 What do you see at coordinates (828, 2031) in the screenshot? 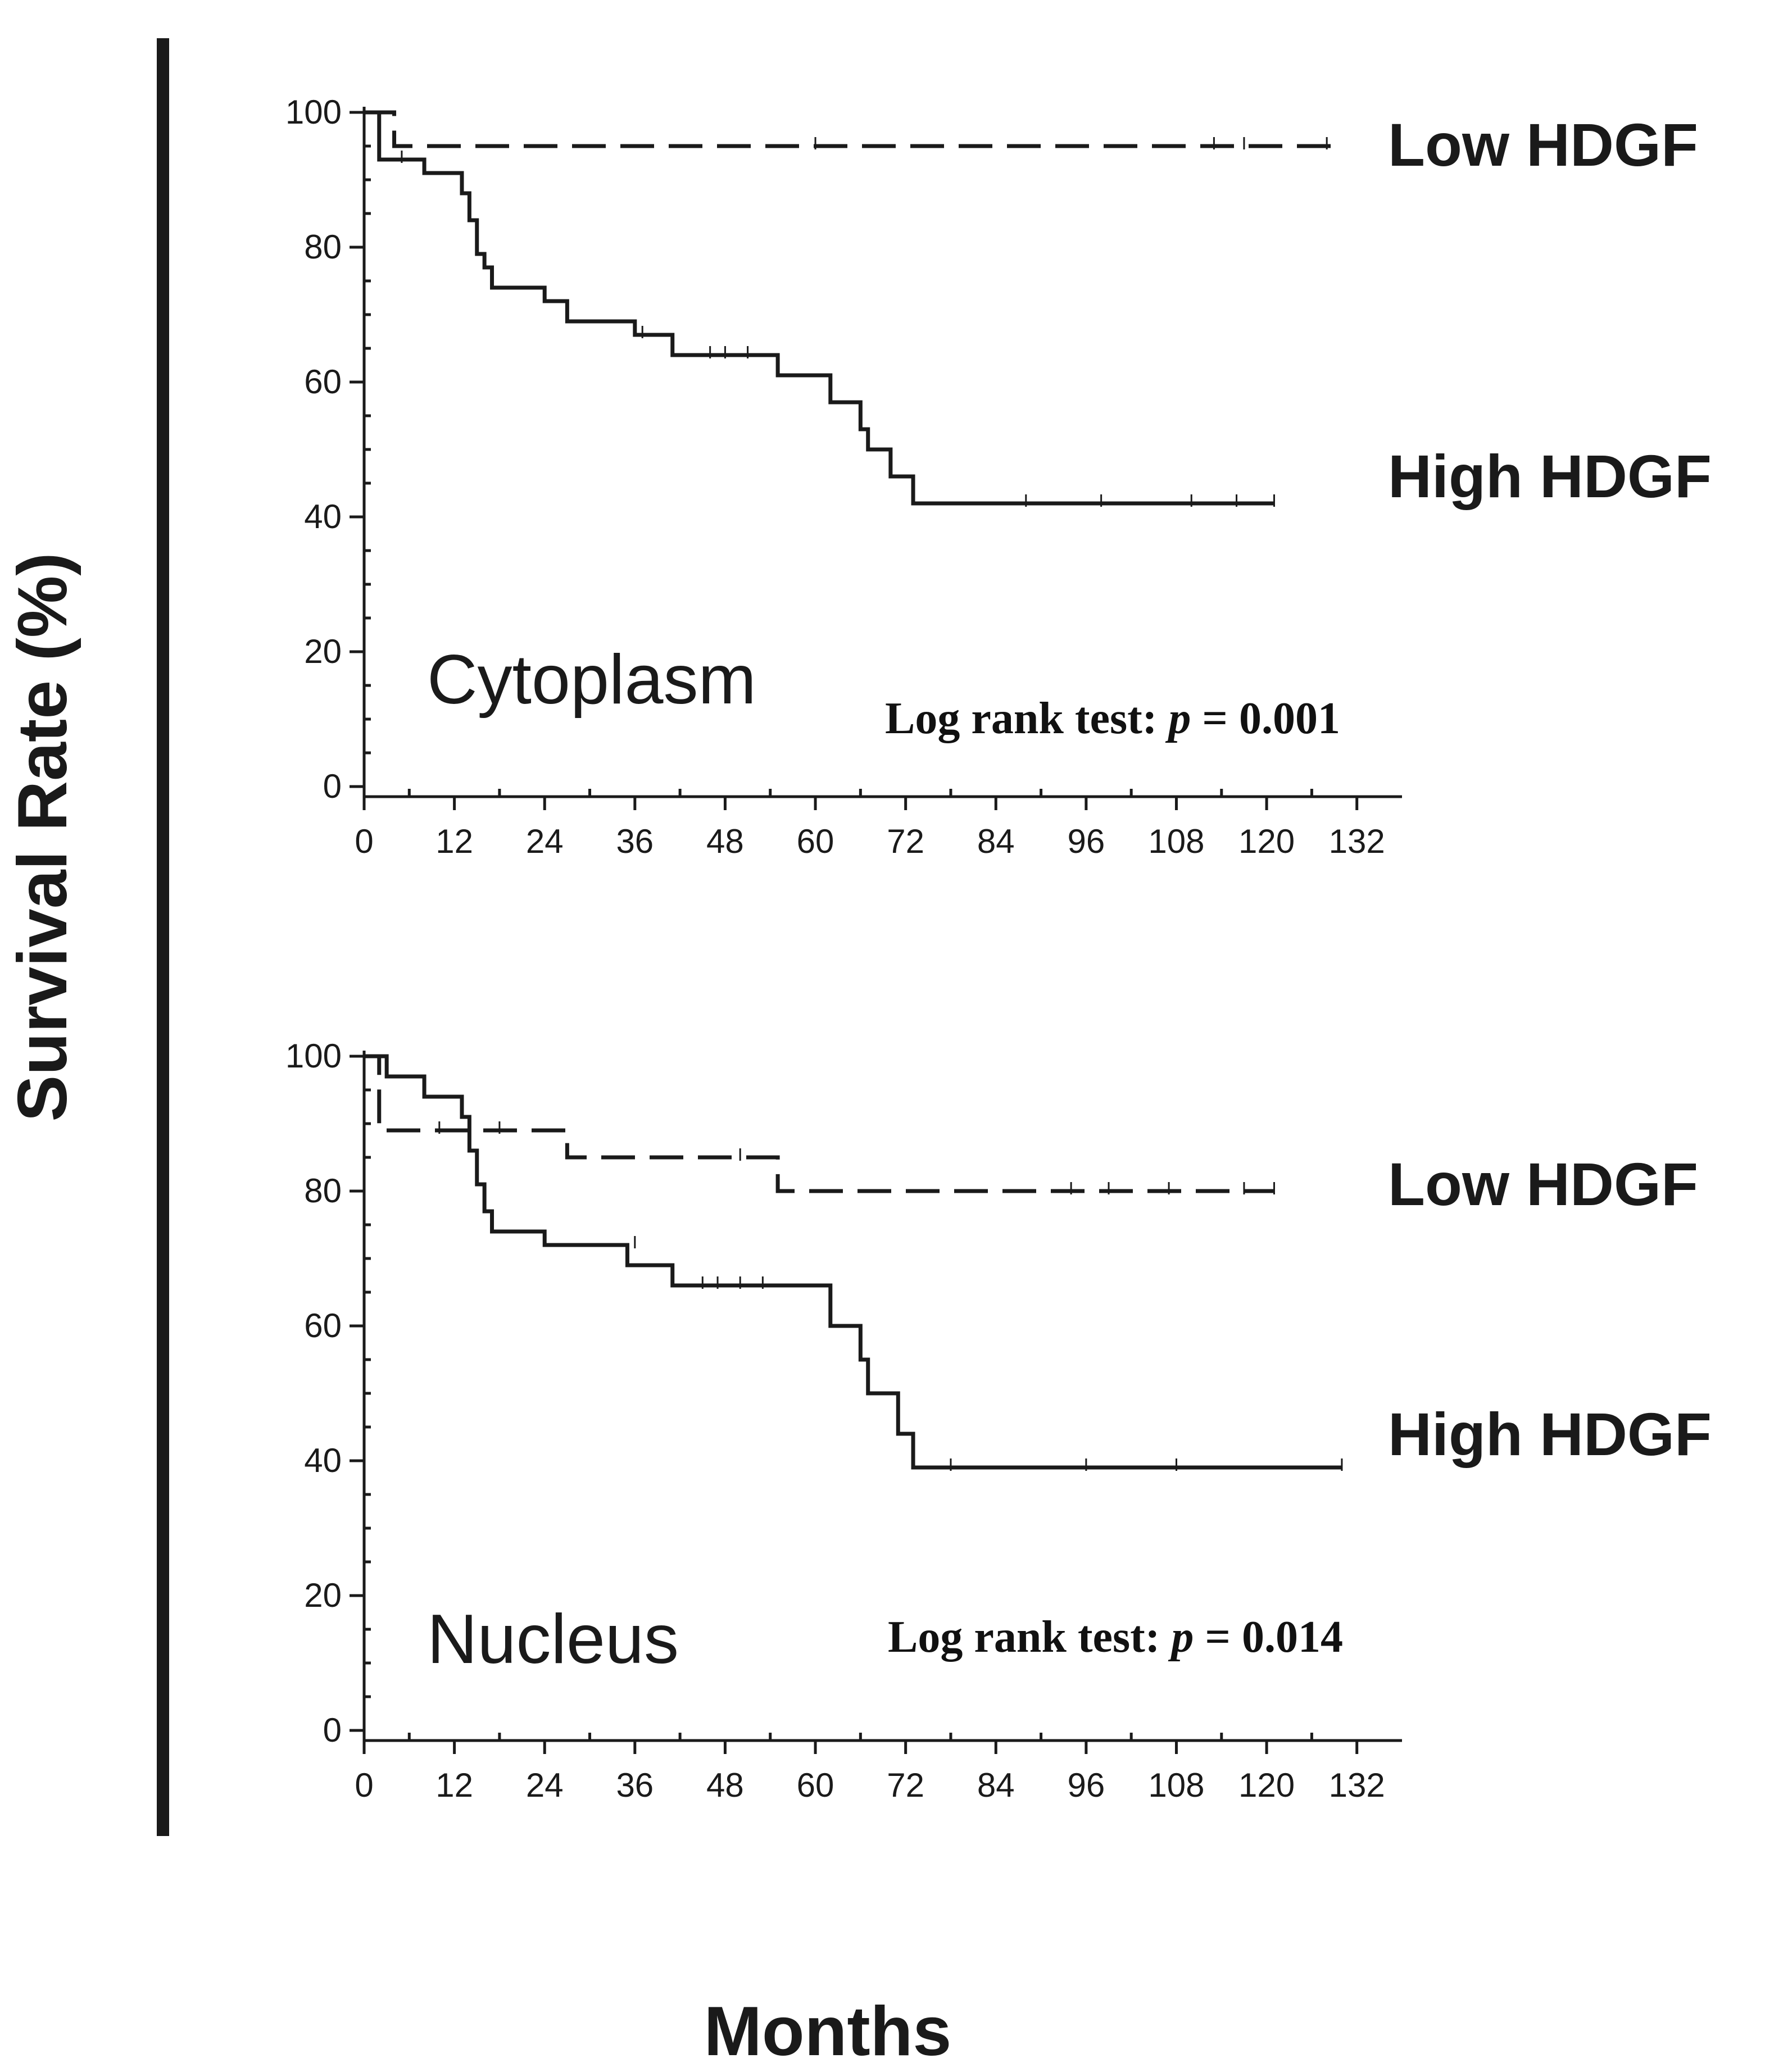
I see `x-axis-title: Months` at bounding box center [828, 2031].